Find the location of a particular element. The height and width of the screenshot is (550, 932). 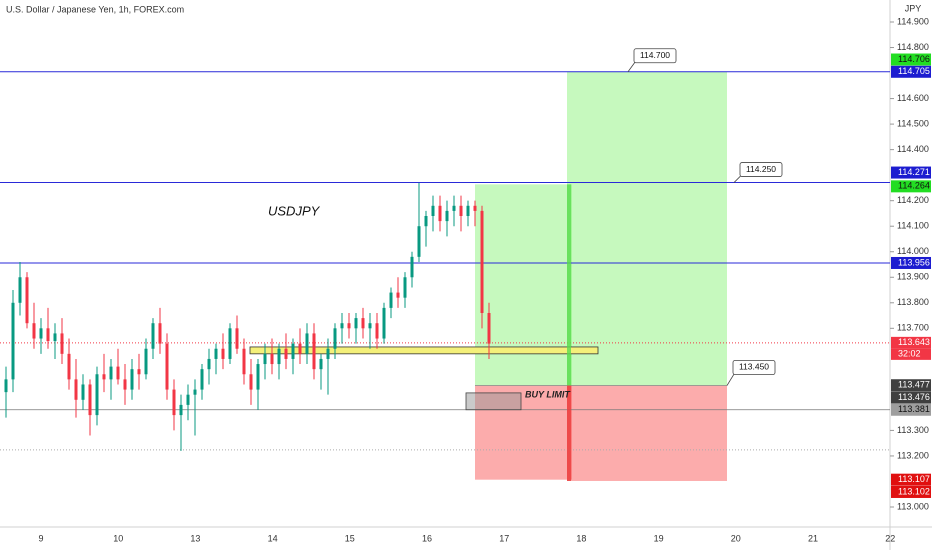

price-tag-label: 113.643 is located at coordinates (914, 342).